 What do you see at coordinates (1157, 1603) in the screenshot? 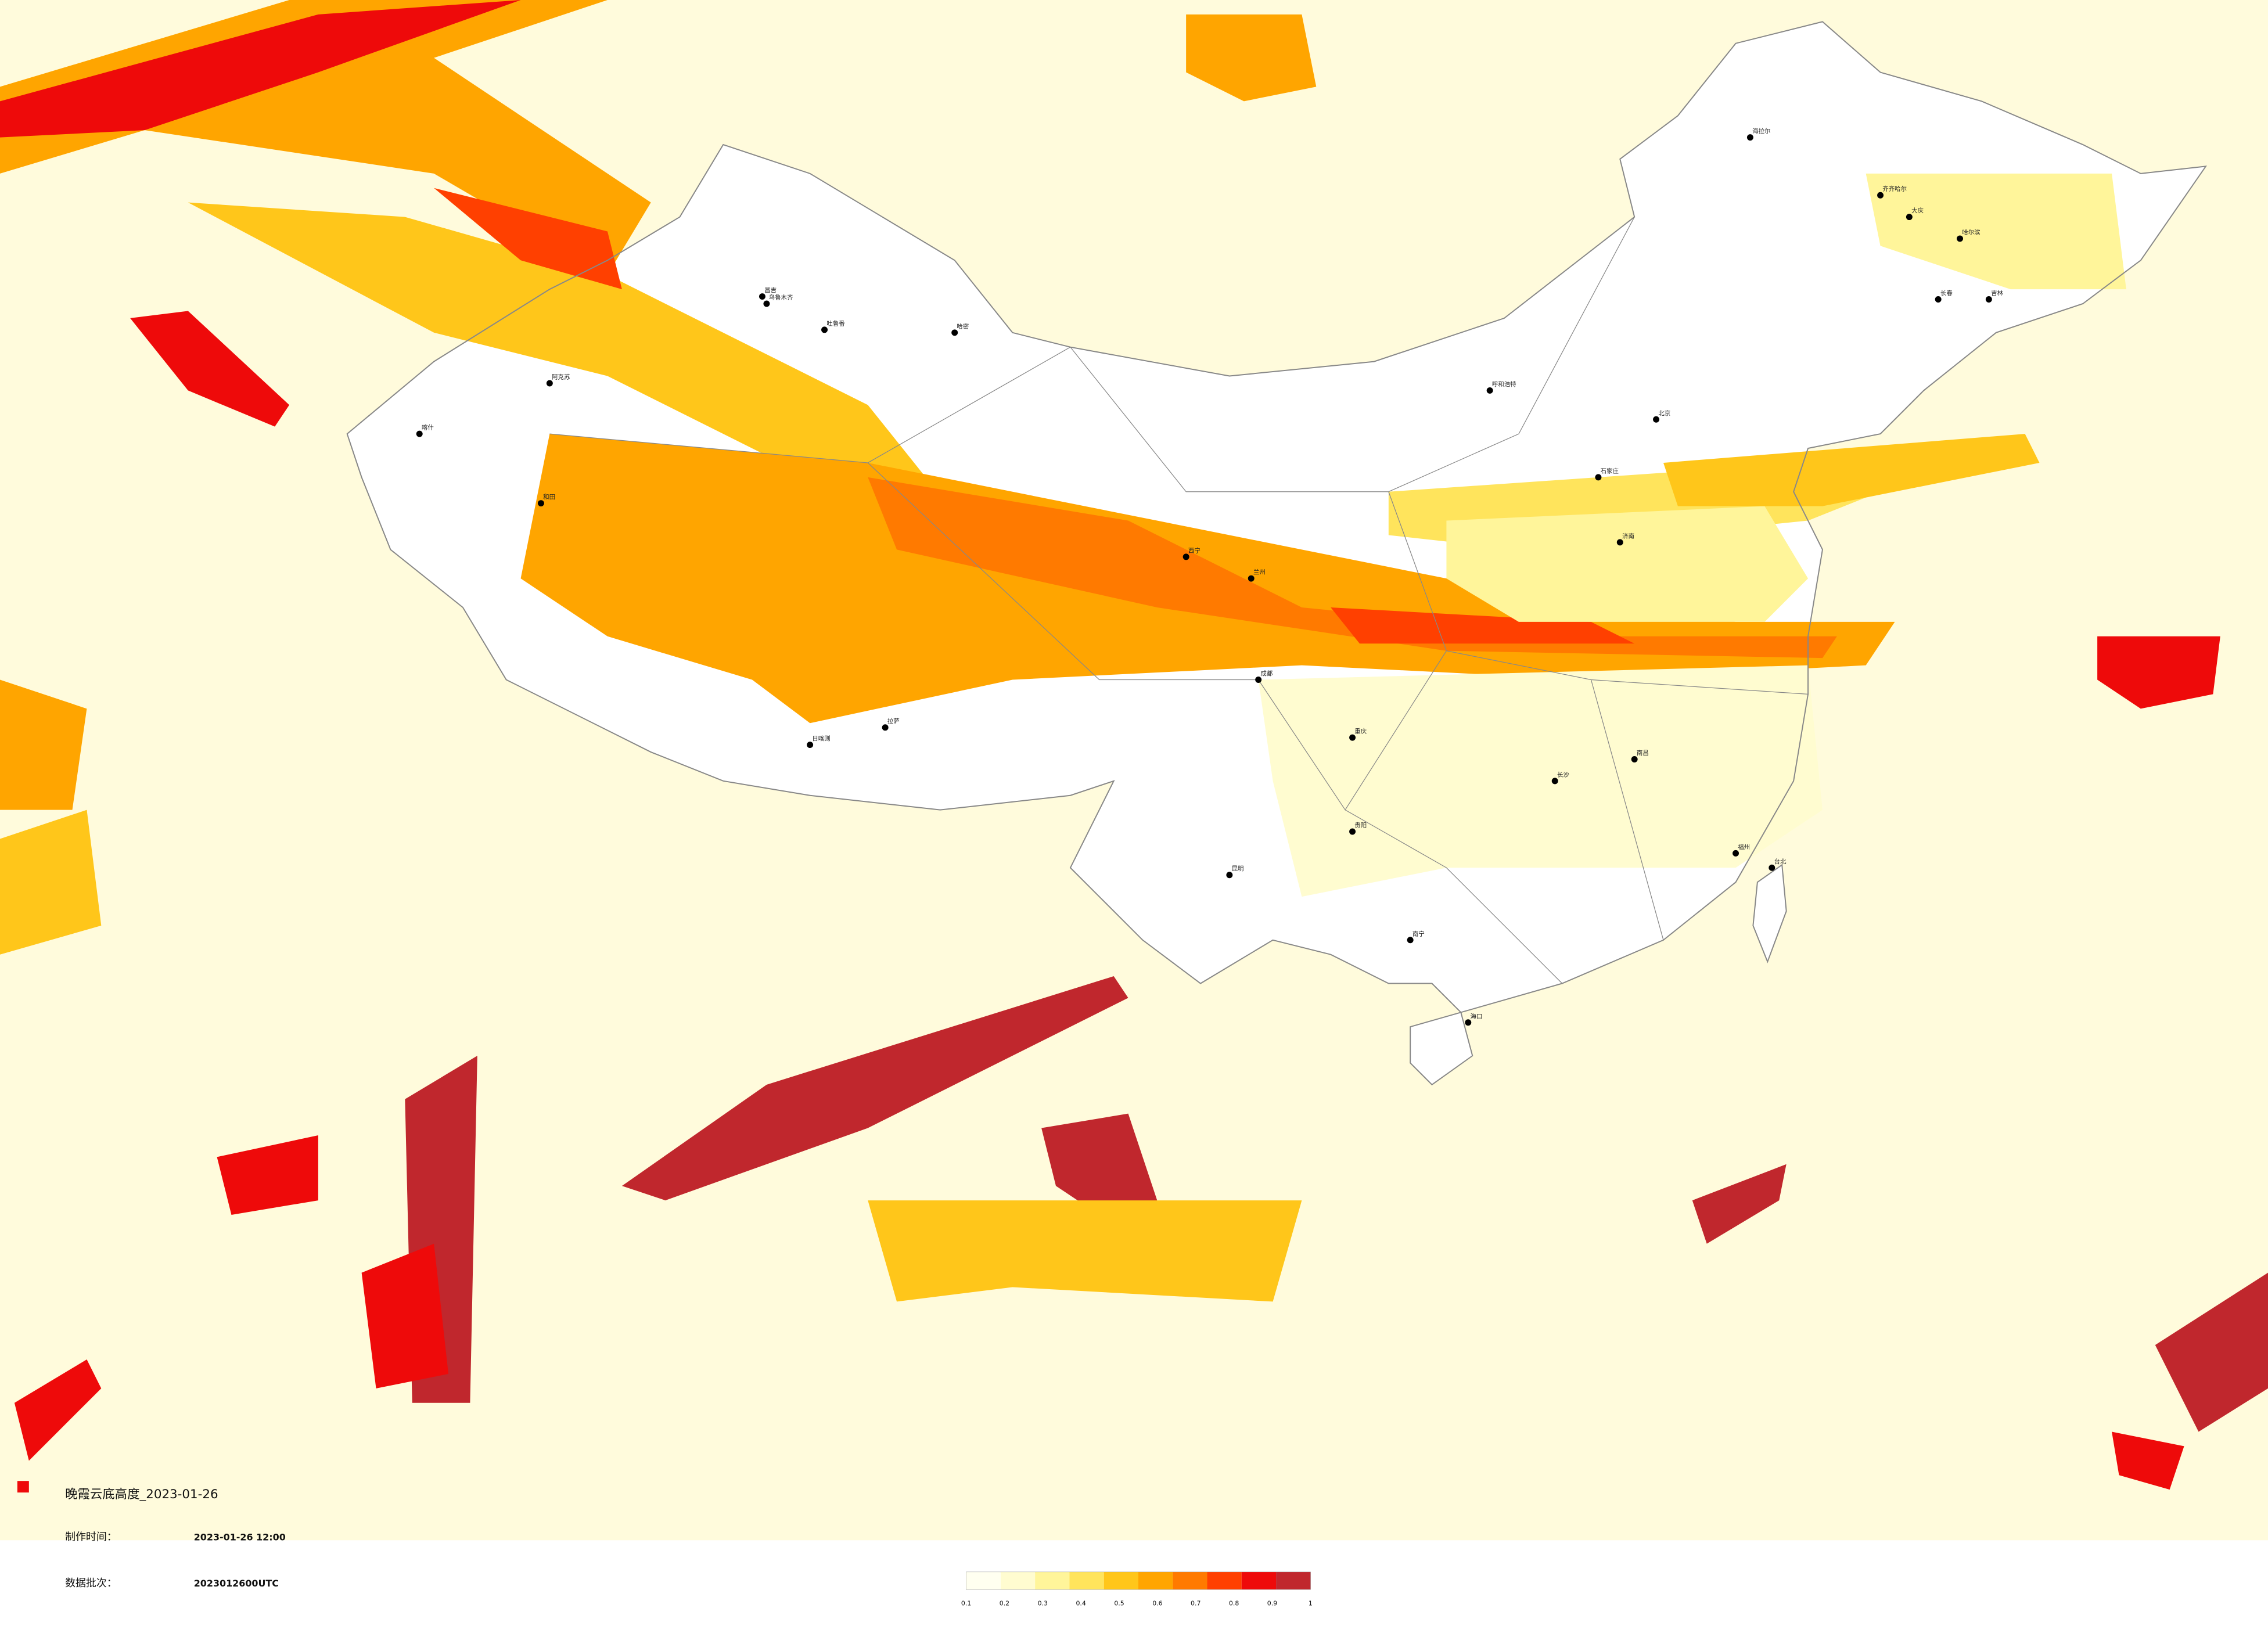
I see `colorbar-tick-label: 0.6` at bounding box center [1157, 1603].